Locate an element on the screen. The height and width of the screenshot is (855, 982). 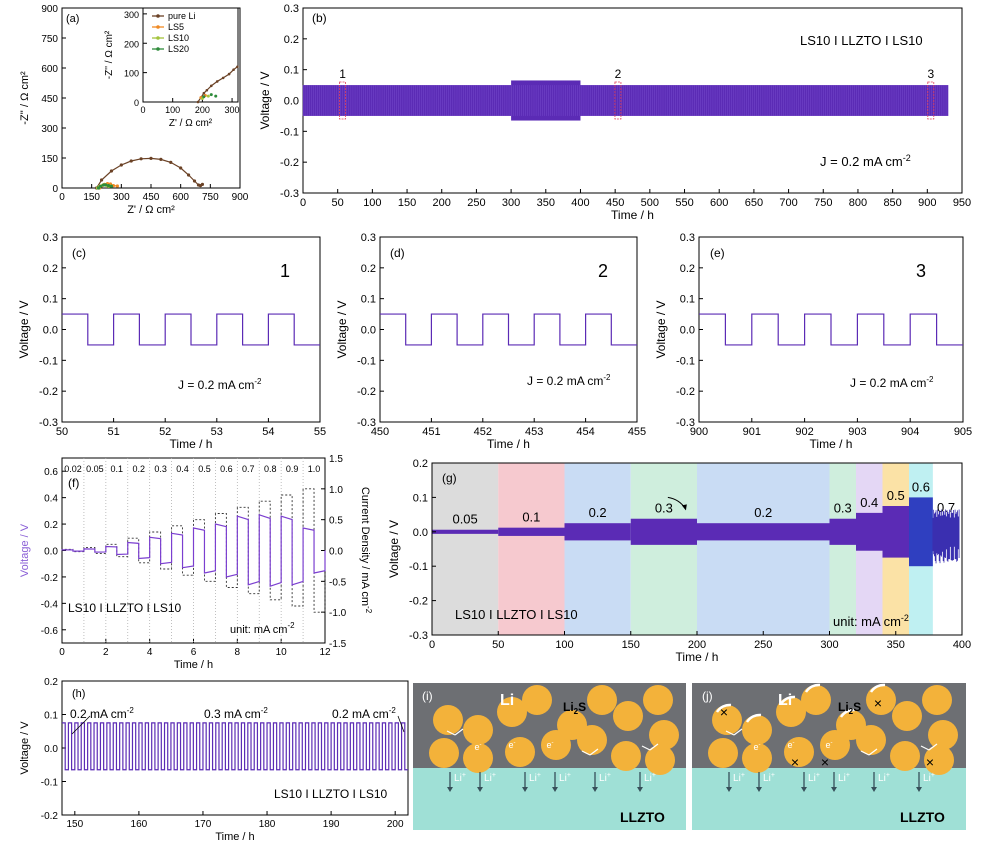
marker-label: 3 is located at coordinates (930, 74).